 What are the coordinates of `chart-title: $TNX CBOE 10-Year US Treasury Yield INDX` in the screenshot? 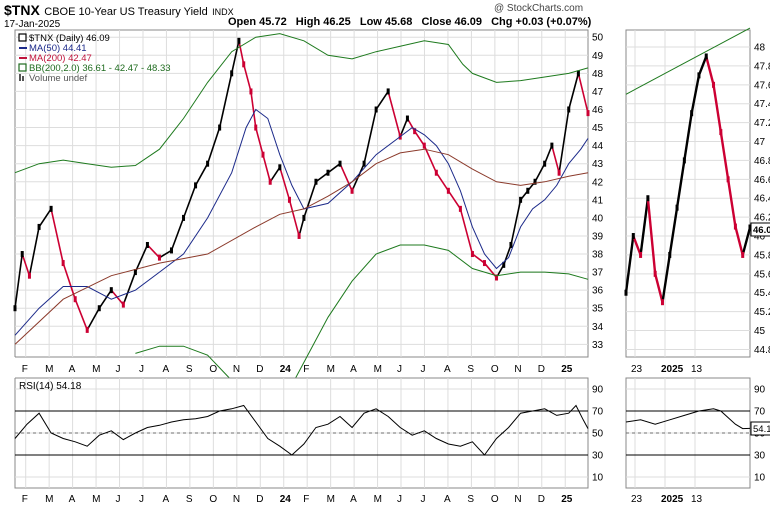 It's located at (119, 11).